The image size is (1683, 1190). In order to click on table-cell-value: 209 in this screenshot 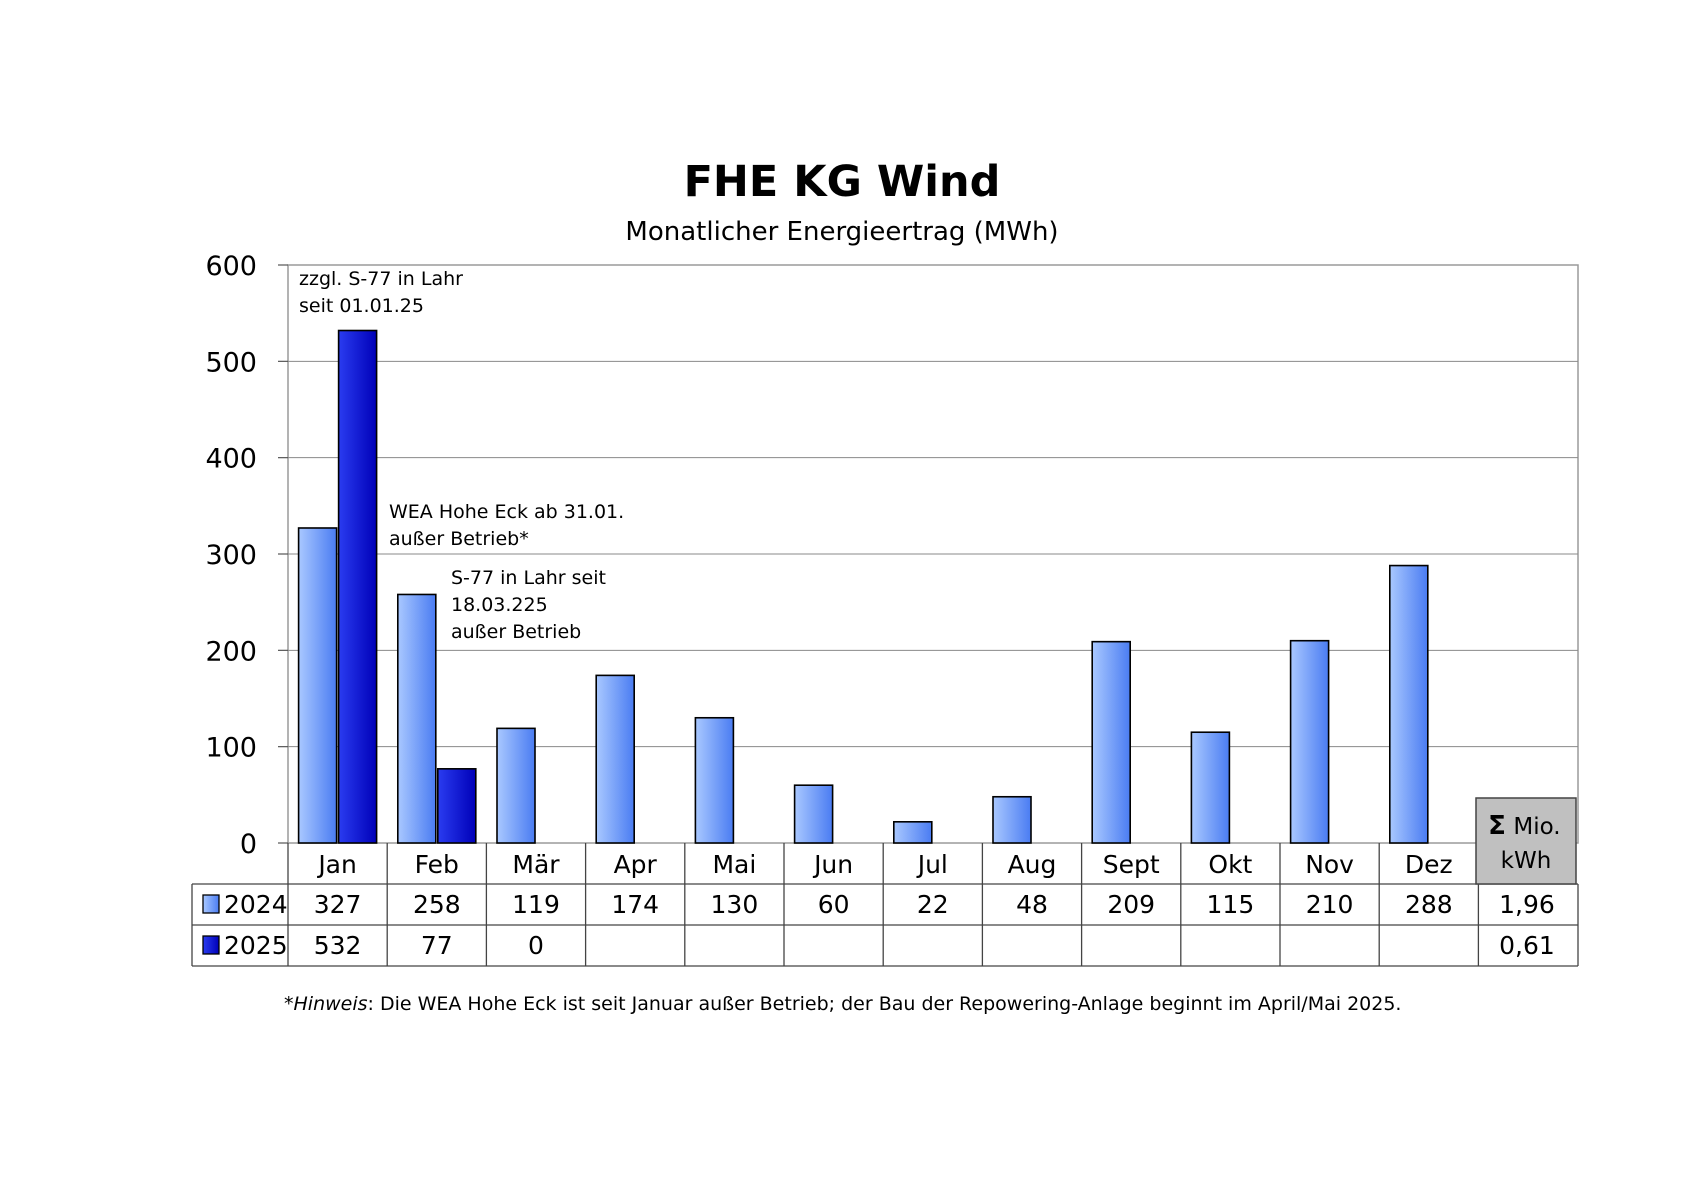, I will do `click(1131, 904)`.